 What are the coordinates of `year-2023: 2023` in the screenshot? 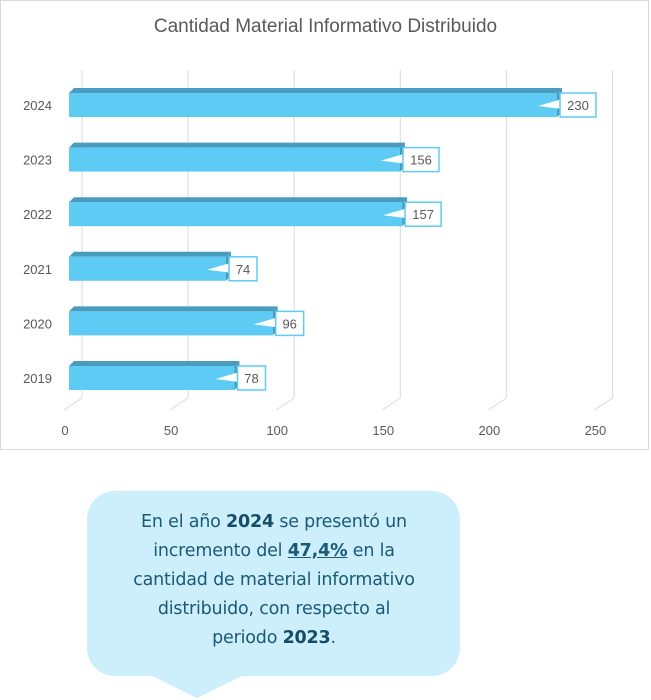 It's located at (306, 638).